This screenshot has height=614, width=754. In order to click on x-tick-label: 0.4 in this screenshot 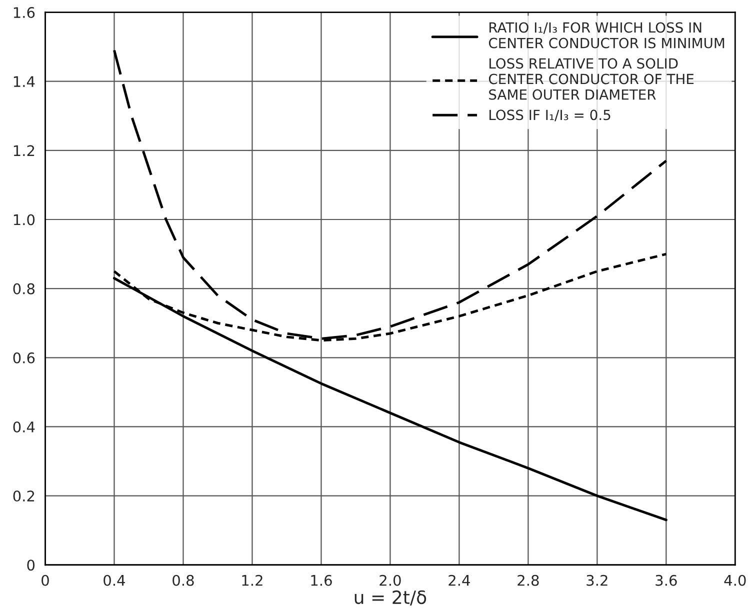, I will do `click(115, 580)`.